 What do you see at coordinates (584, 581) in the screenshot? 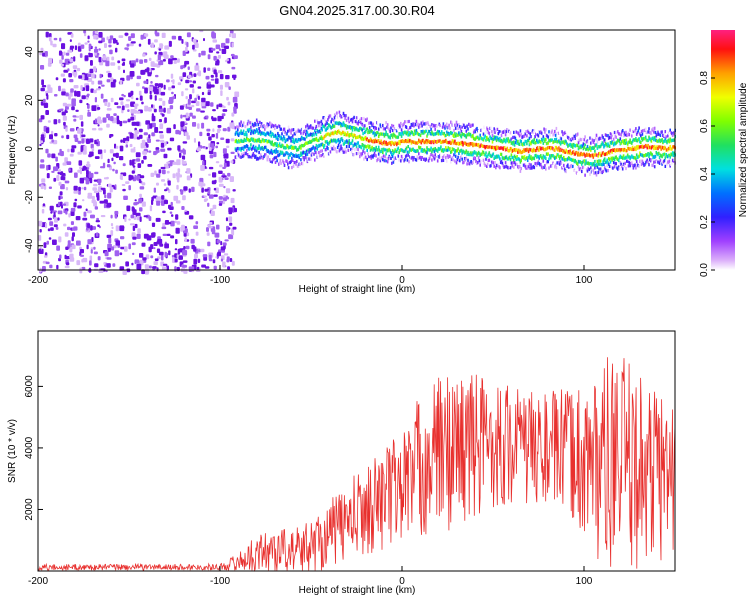
I see `x-tick-label: 100` at bounding box center [584, 581].